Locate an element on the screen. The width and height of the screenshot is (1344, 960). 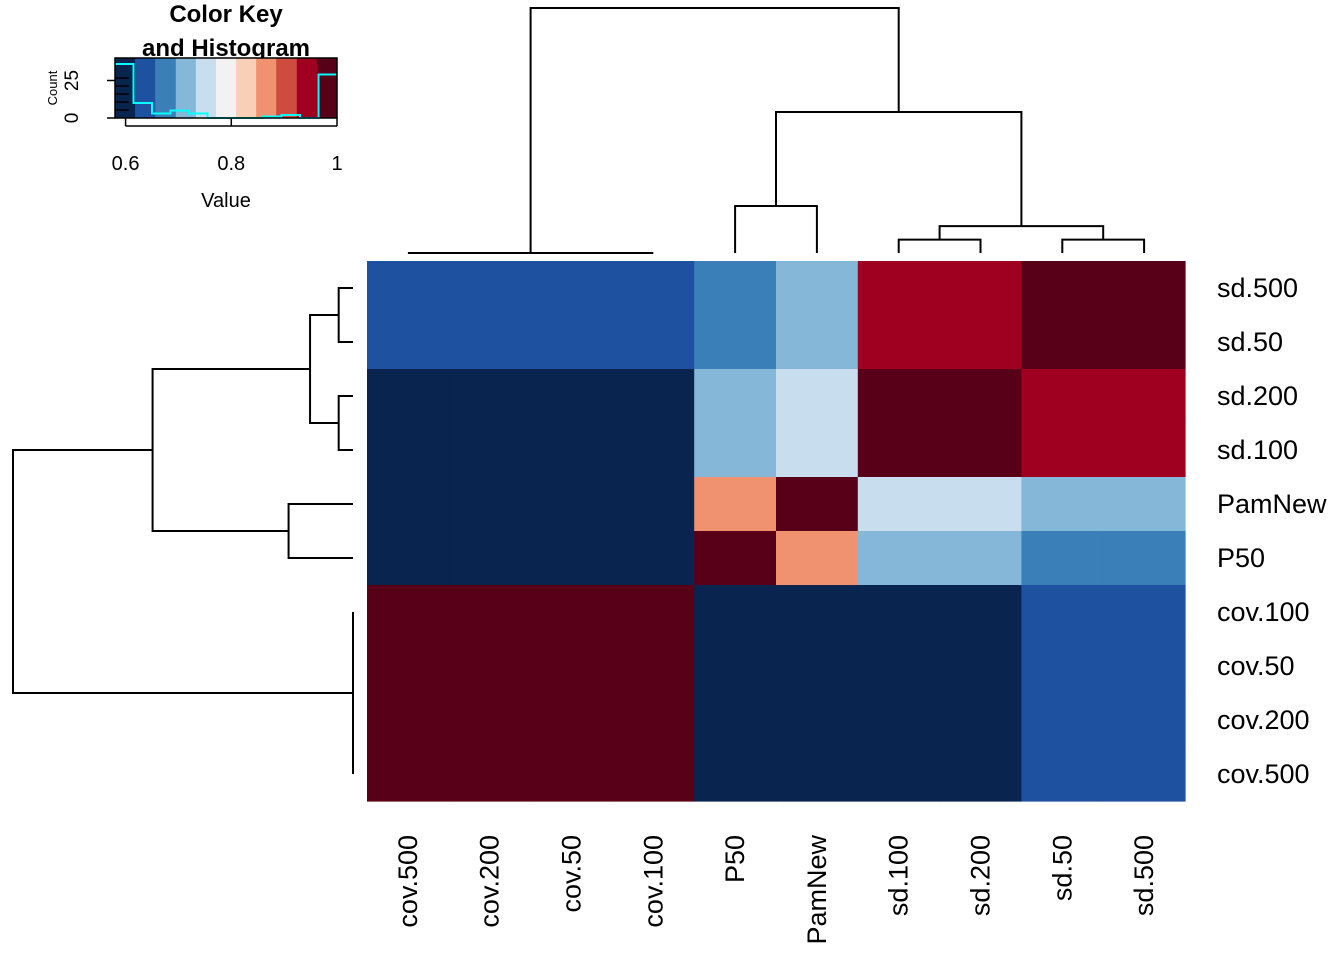
column-label: cov.100 is located at coordinates (653, 881).